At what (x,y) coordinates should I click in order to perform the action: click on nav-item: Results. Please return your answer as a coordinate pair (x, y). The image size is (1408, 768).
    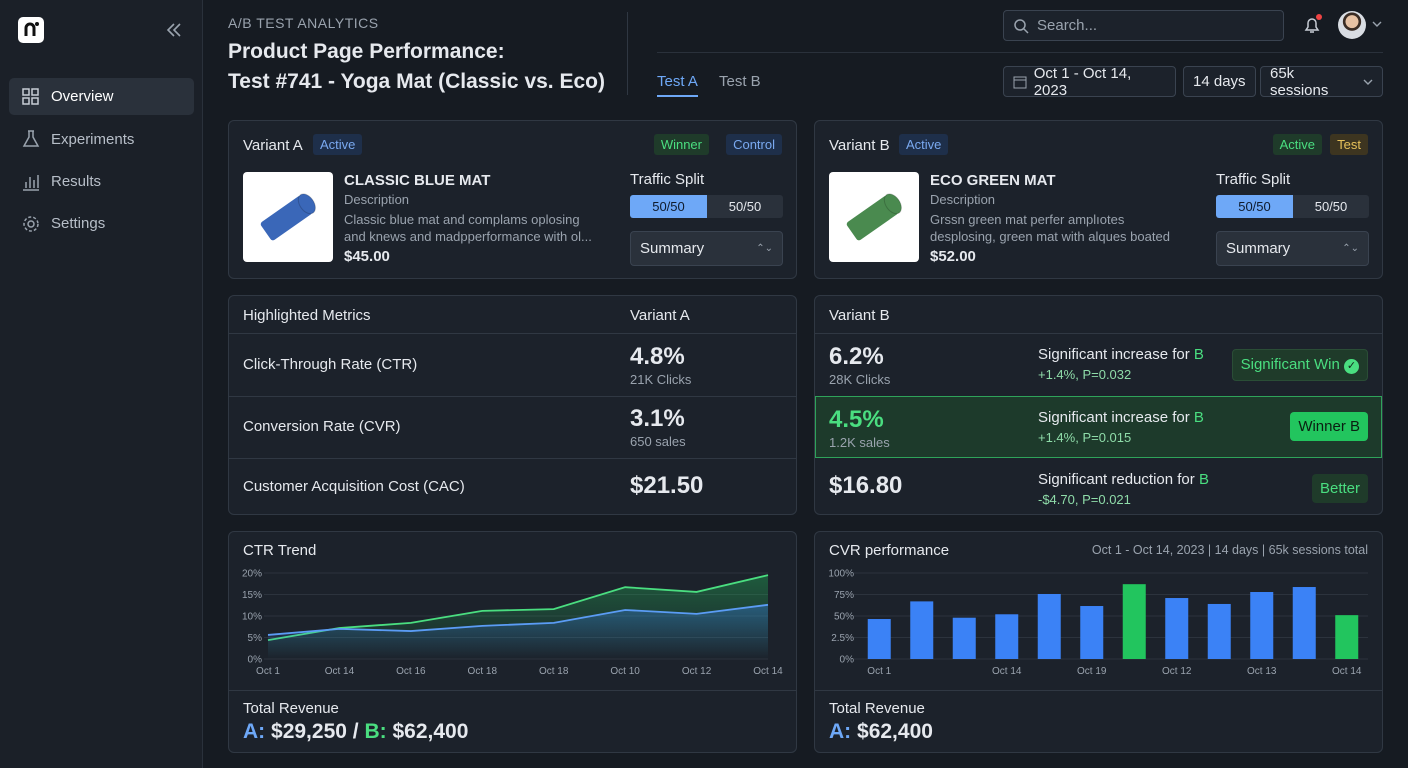
    Looking at the image, I should click on (76, 181).